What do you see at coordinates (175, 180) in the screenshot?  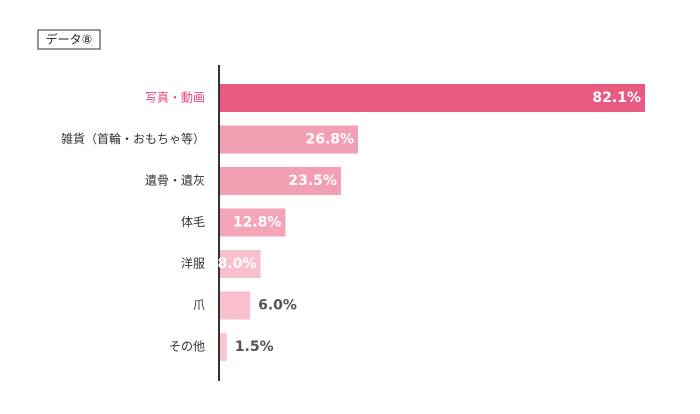 I see `category-label: 遺骨・遺灰` at bounding box center [175, 180].